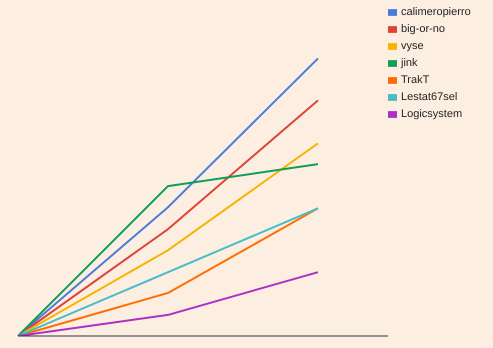 This screenshot has height=348, width=493. I want to click on legend-label: TrakT, so click(415, 80).